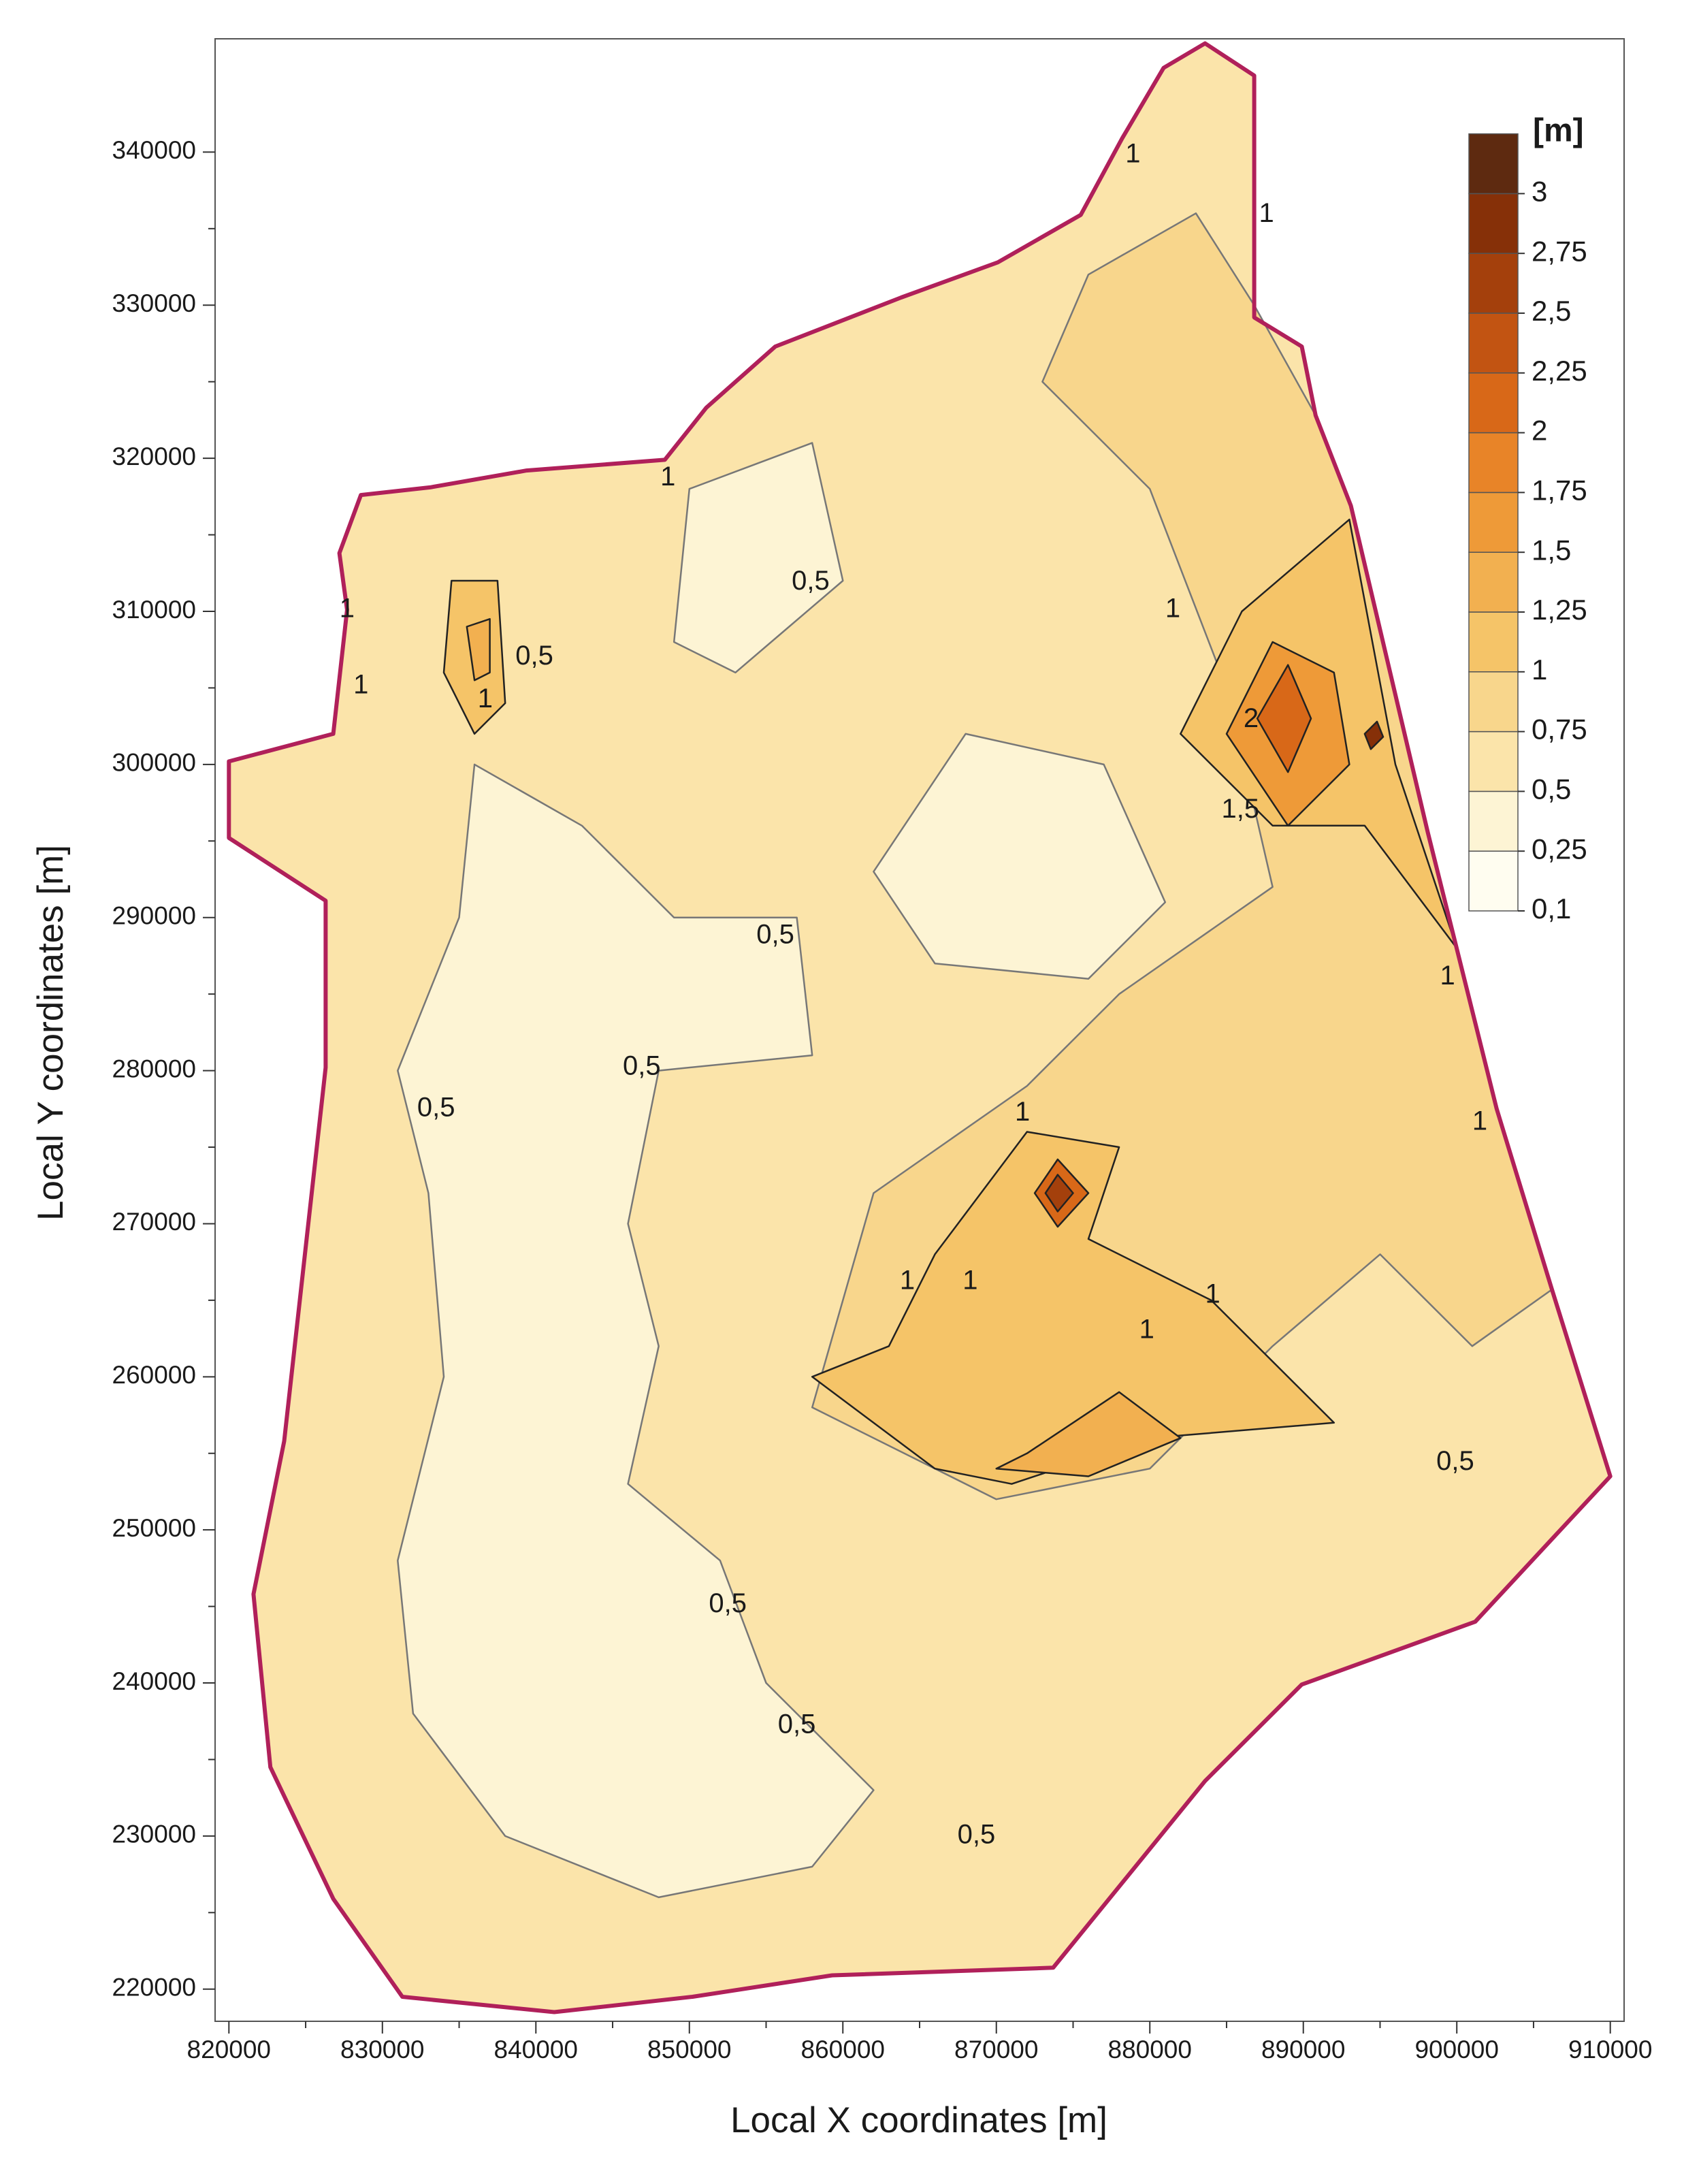  I want to click on x-tick-label: 850000, so click(689, 2050).